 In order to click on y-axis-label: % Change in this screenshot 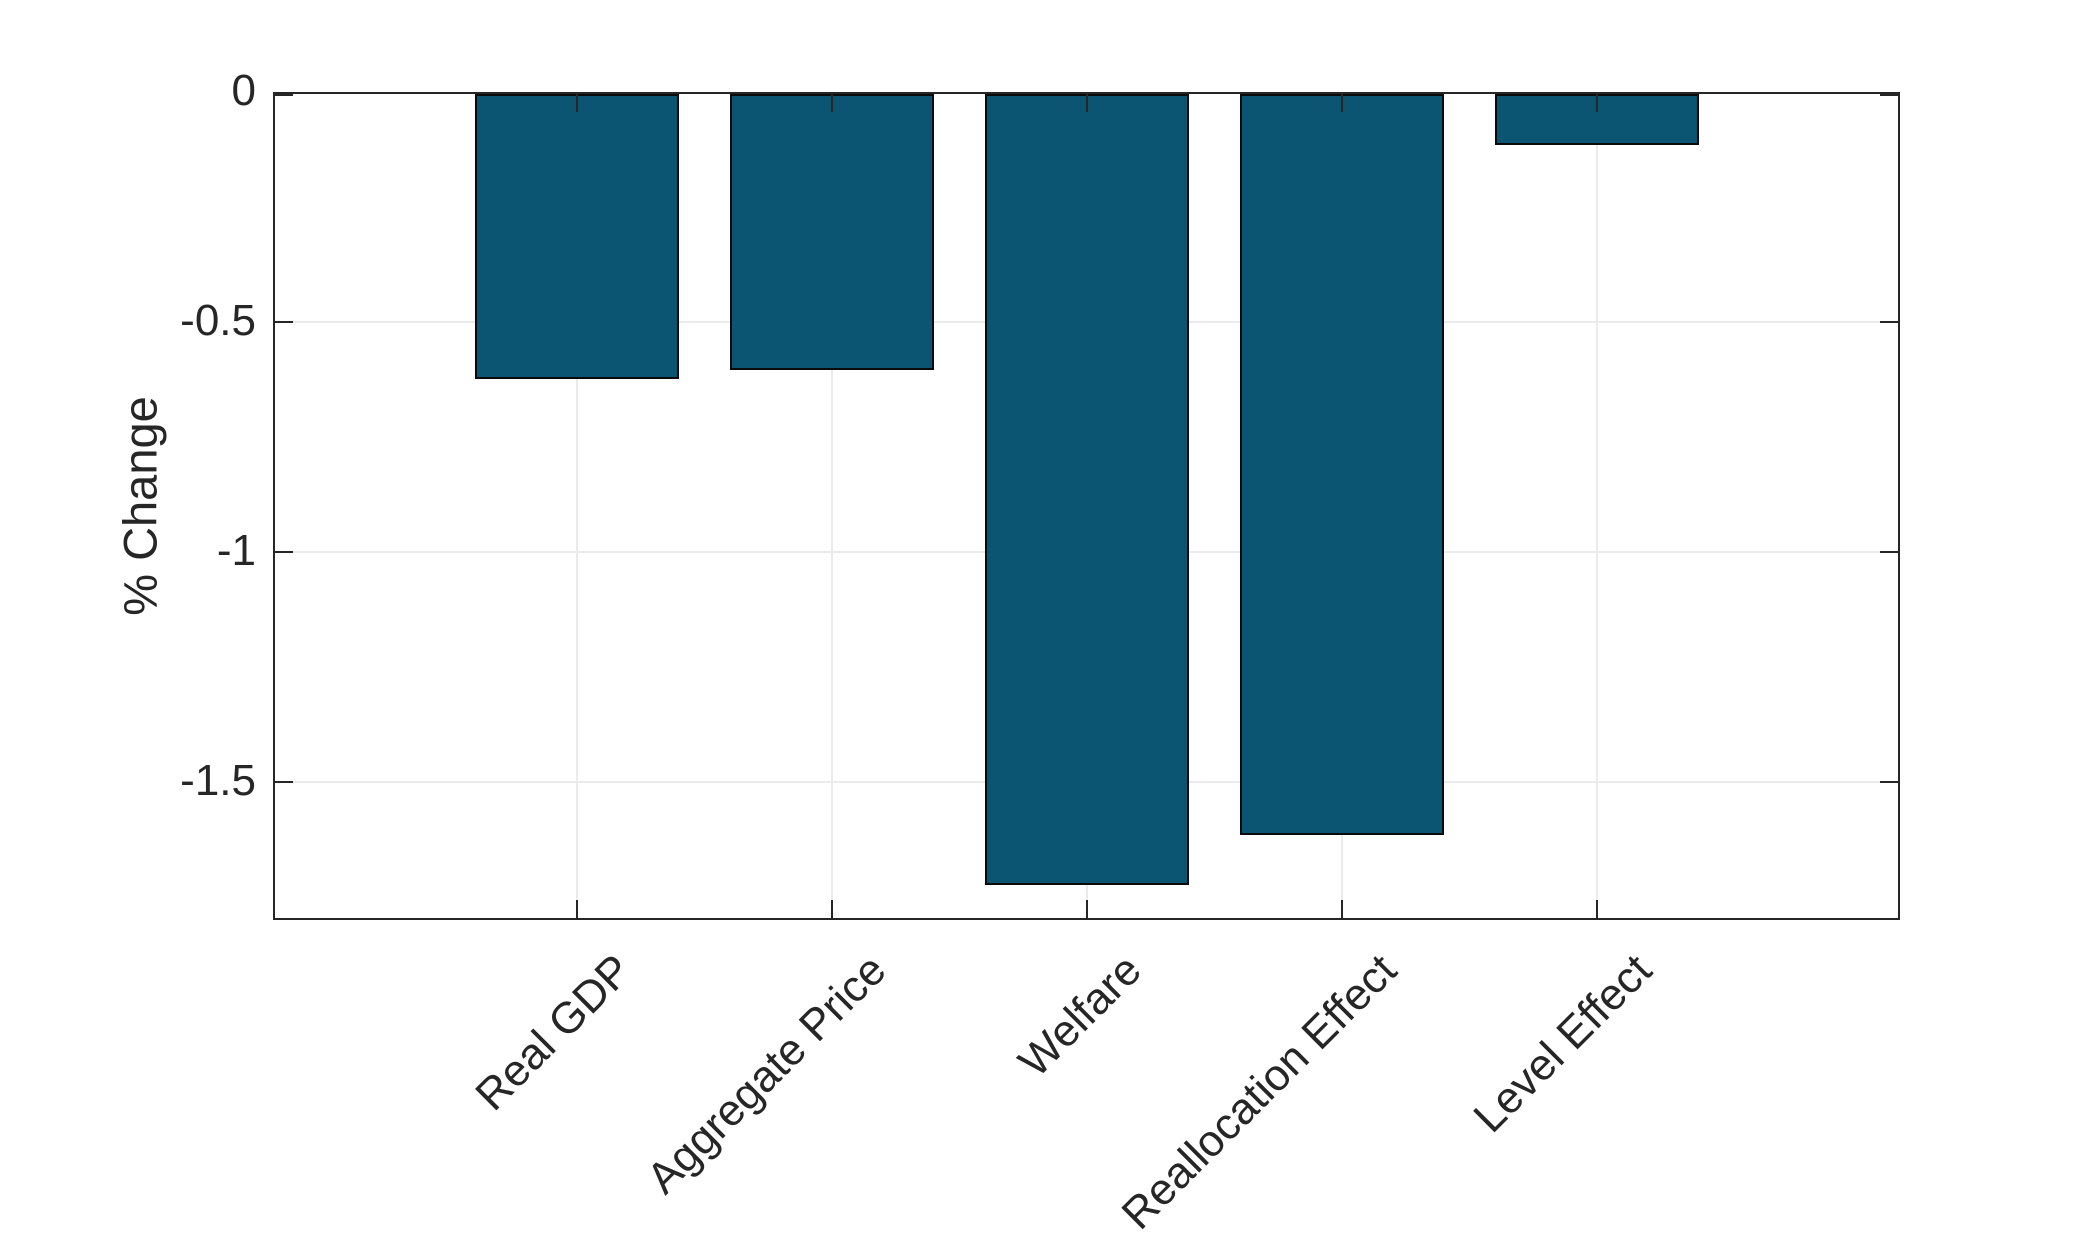, I will do `click(140, 506)`.